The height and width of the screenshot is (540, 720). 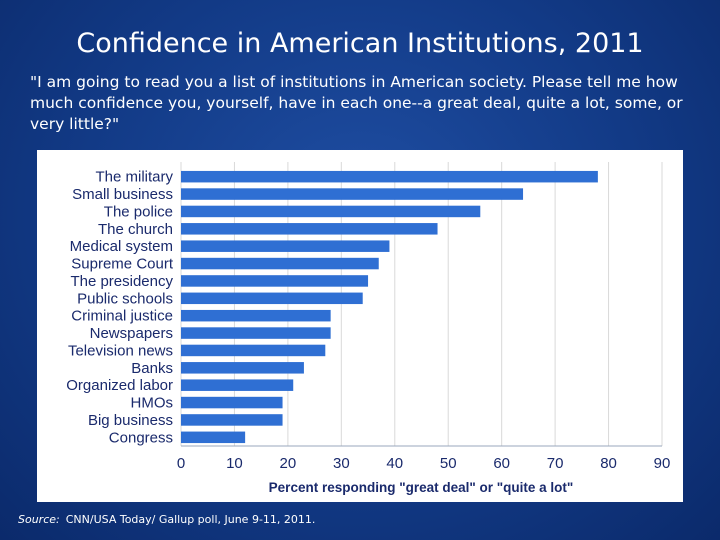 I want to click on category-label: HMOs, so click(x=152, y=403).